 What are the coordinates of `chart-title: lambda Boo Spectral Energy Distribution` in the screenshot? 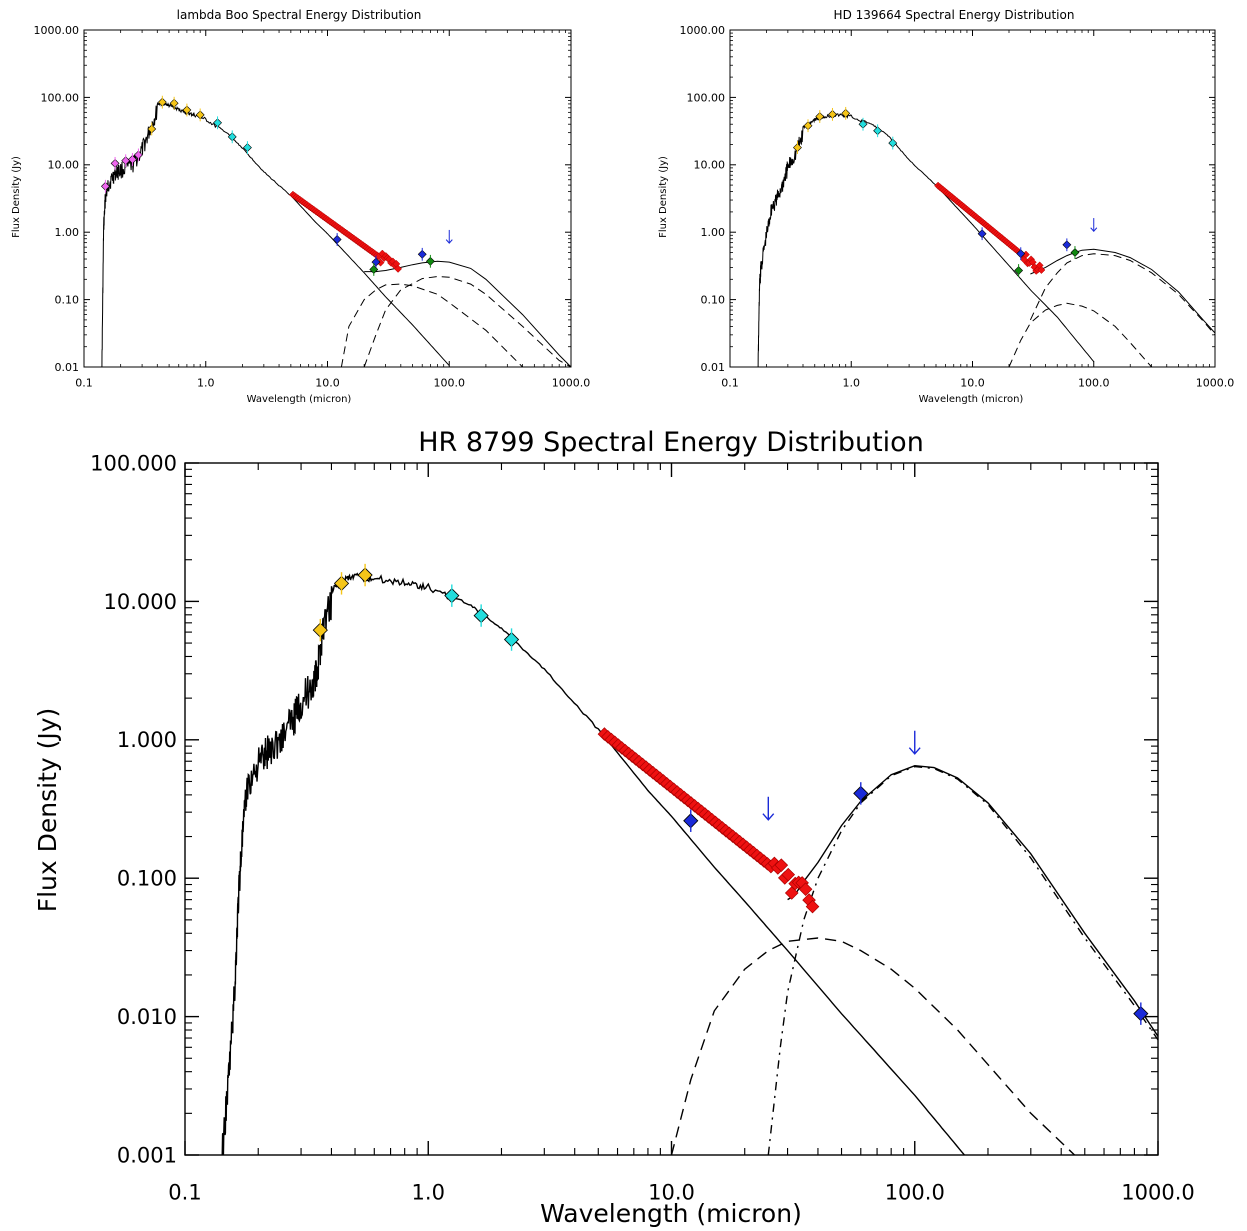 It's located at (299, 15).